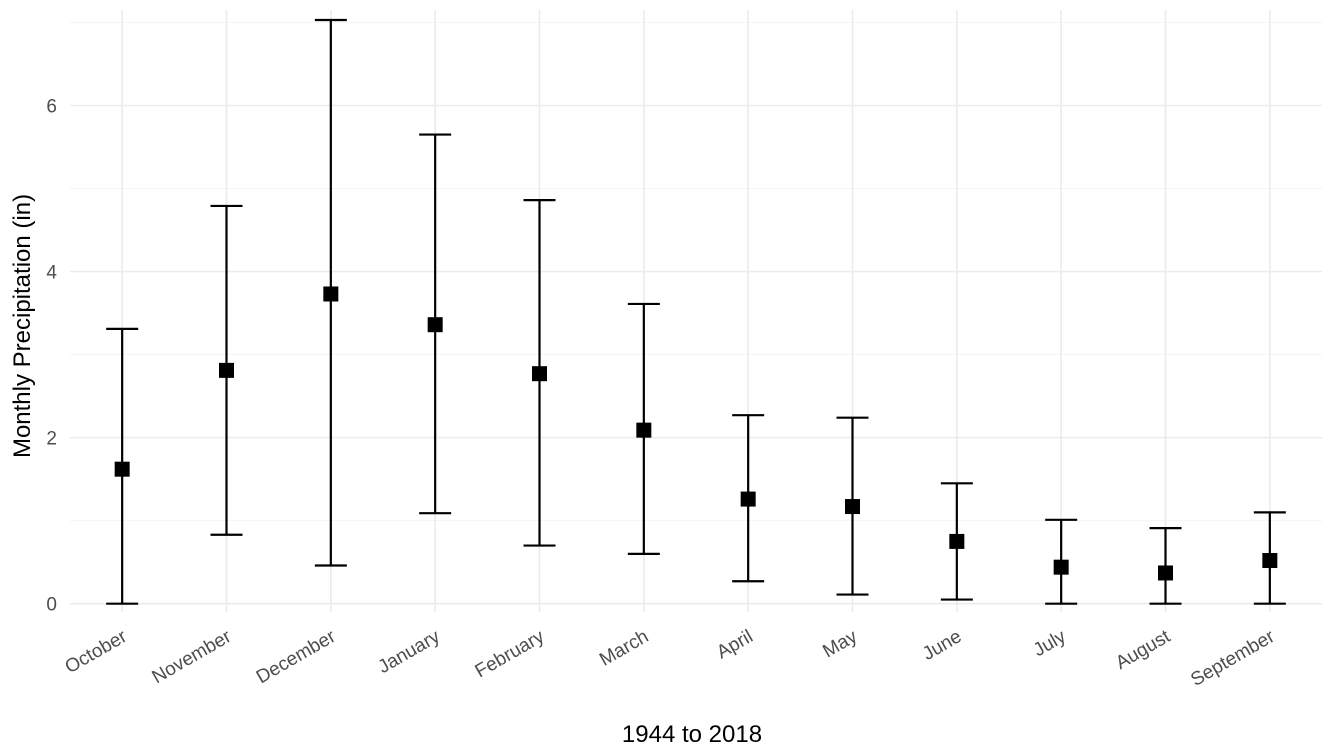 This screenshot has height=752, width=1331. I want to click on y-tick-label: 0, so click(51, 605).